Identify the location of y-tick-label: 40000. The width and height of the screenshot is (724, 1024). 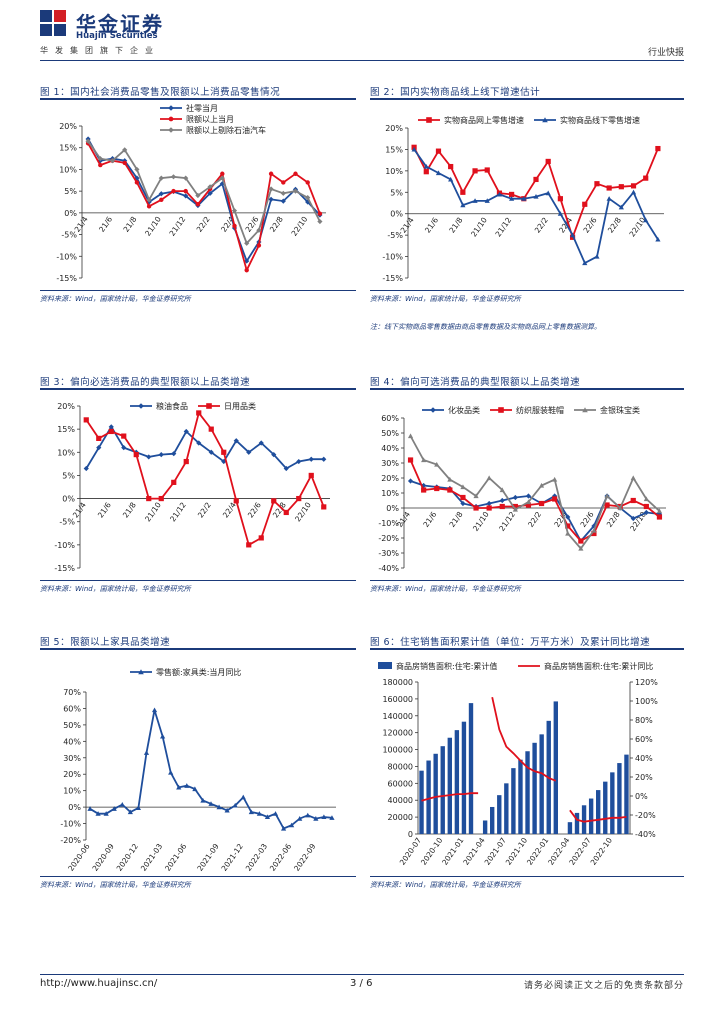
(400, 800).